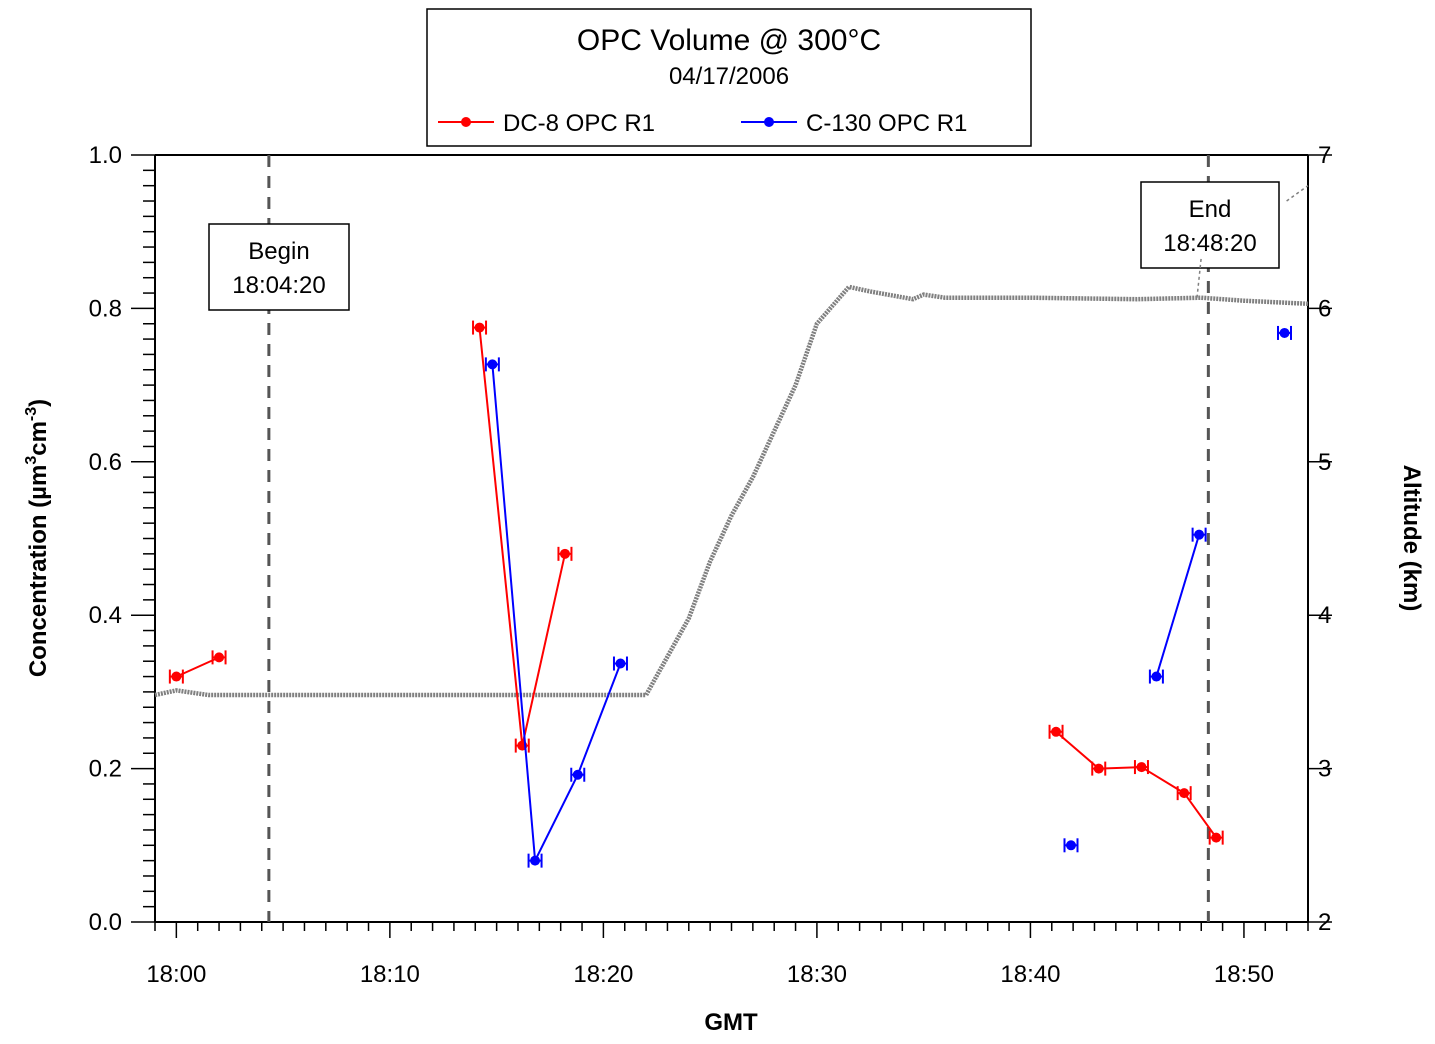 Image resolution: width=1435 pixels, height=1044 pixels. Describe the element at coordinates (1324, 155) in the screenshot. I see `y2-tick-label: 7` at that location.